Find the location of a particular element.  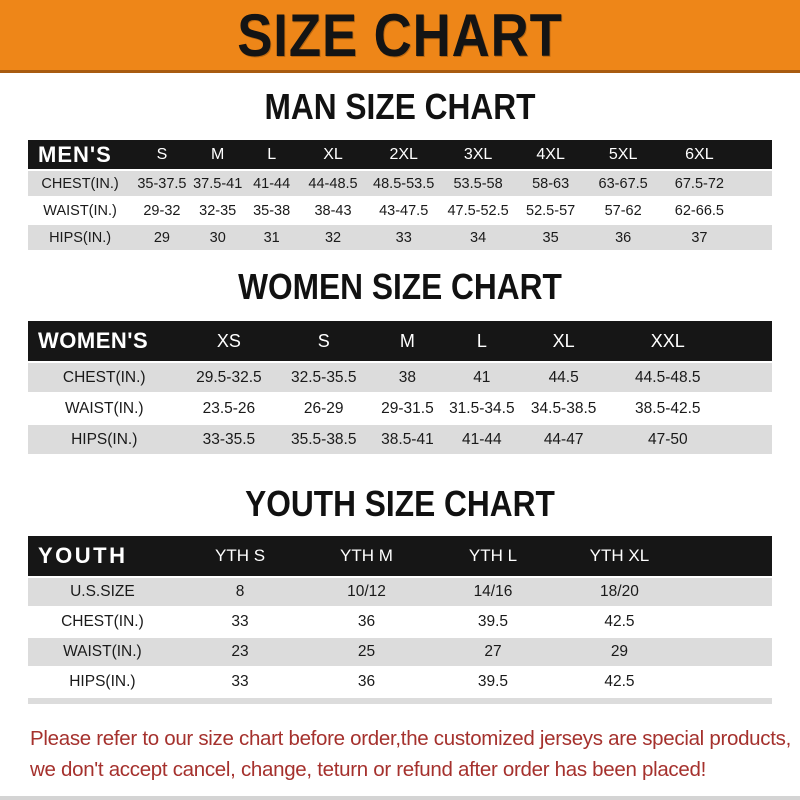

size-value: 48.5-53.5 is located at coordinates (403, 183).